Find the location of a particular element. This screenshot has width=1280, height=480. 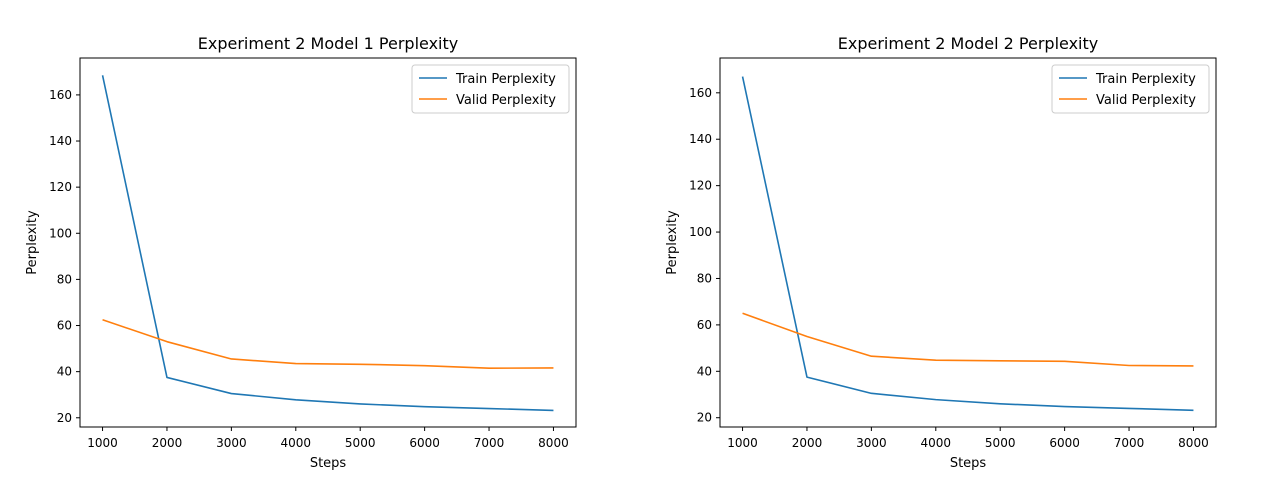

chart-title: Experiment 2 Model 2 Perplexity is located at coordinates (968, 43).